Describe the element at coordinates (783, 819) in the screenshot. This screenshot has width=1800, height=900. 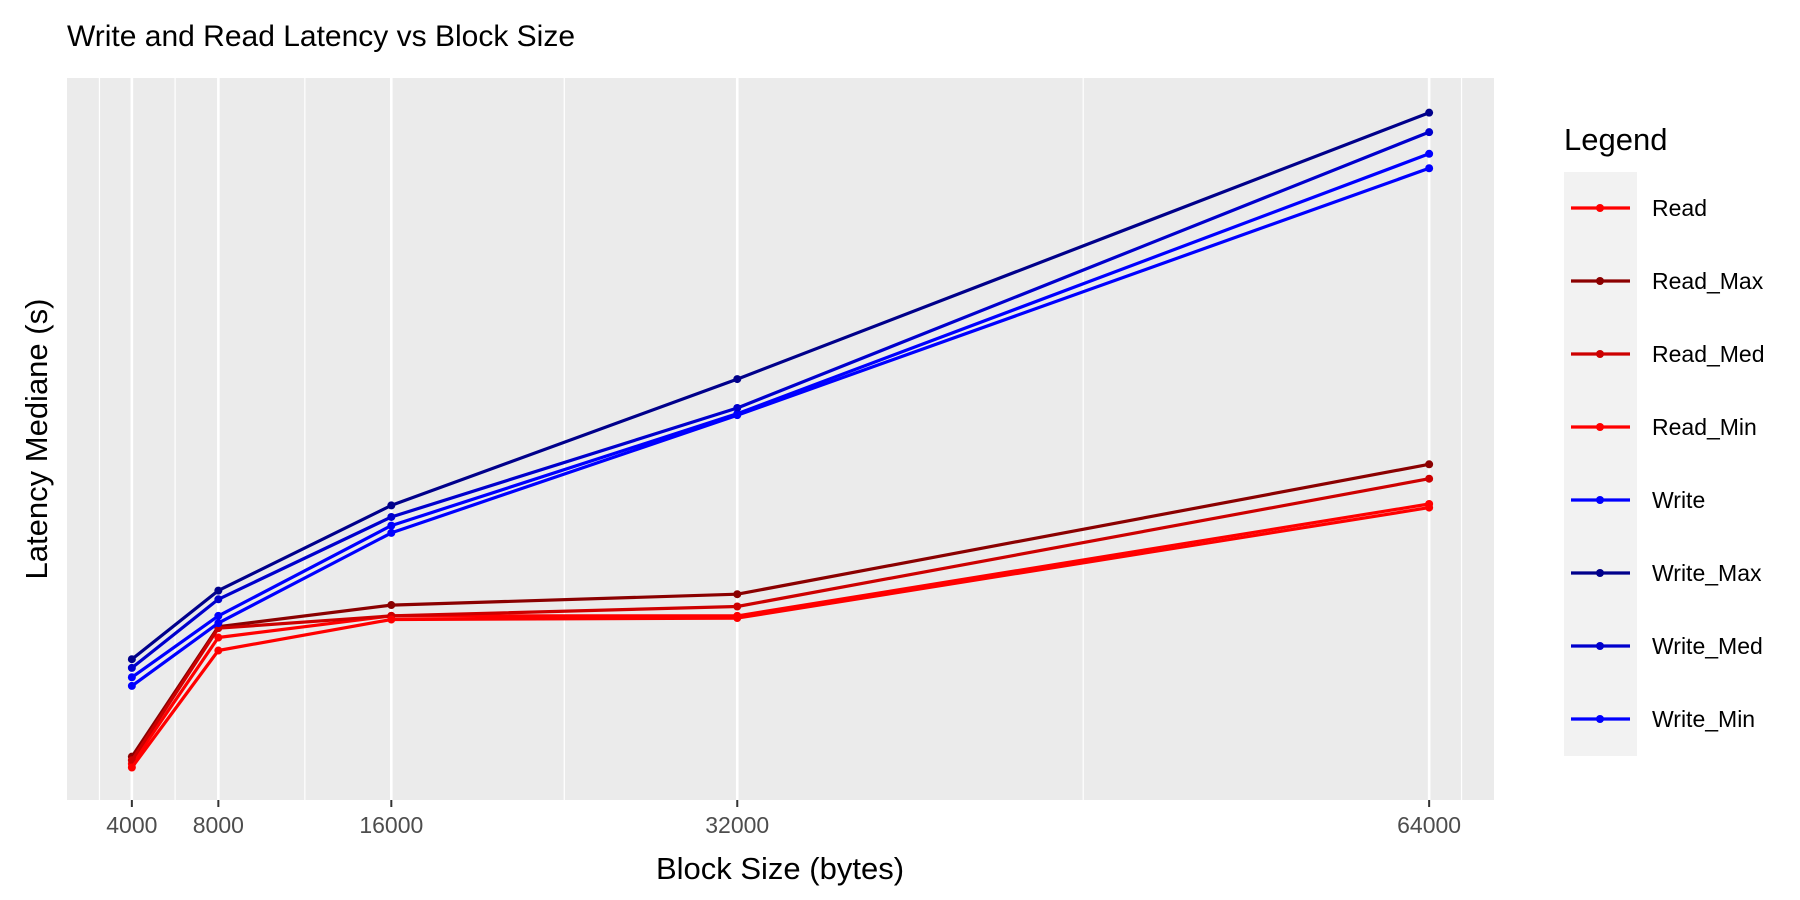
I see `x-axis-ticks: 4000 8000 16000 32000 64000` at that location.